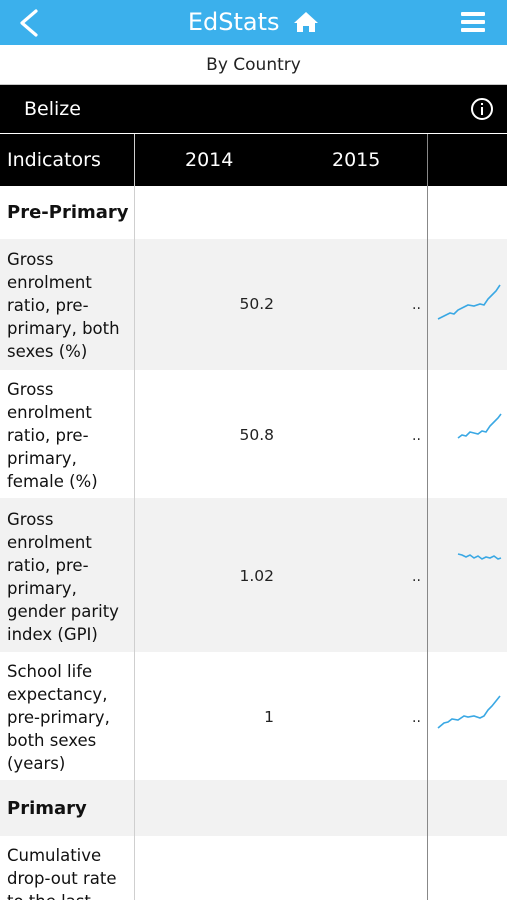 Image resolution: width=507 pixels, height=900 pixels. What do you see at coordinates (253, 65) in the screenshot?
I see `view-mode-label: By Country` at bounding box center [253, 65].